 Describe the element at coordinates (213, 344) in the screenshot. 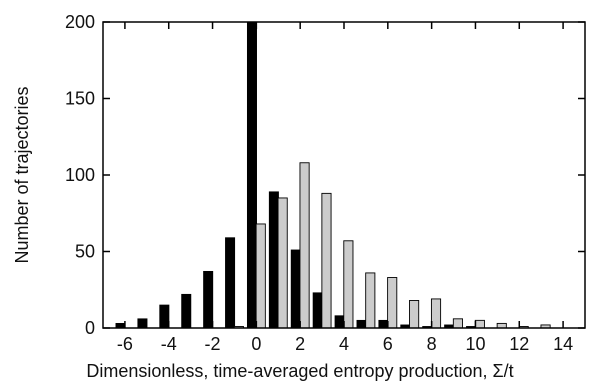

I see `x-tick-label: -2` at that location.